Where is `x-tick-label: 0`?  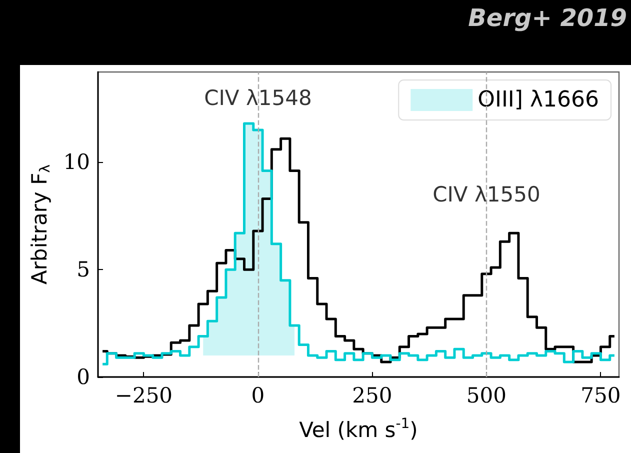
x-tick-label: 0 is located at coordinates (258, 396).